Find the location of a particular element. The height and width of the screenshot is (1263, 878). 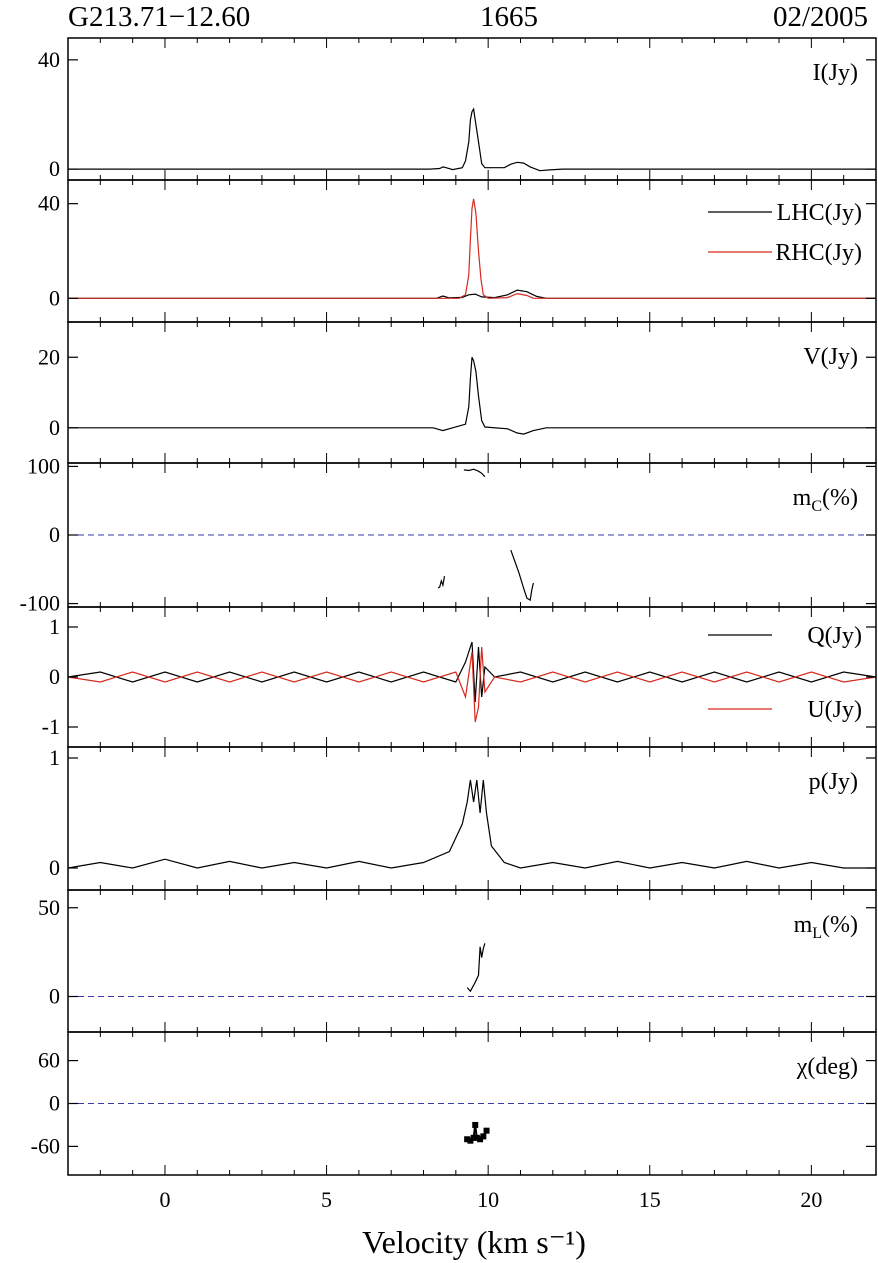

series-LHC(Jy) is located at coordinates (472, 294).